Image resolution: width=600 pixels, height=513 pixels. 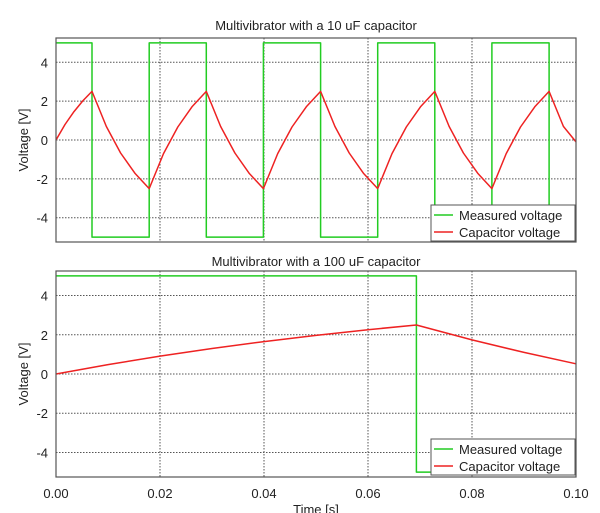 What do you see at coordinates (263, 493) in the screenshot?
I see `x-tick-label: 0.04` at bounding box center [263, 493].